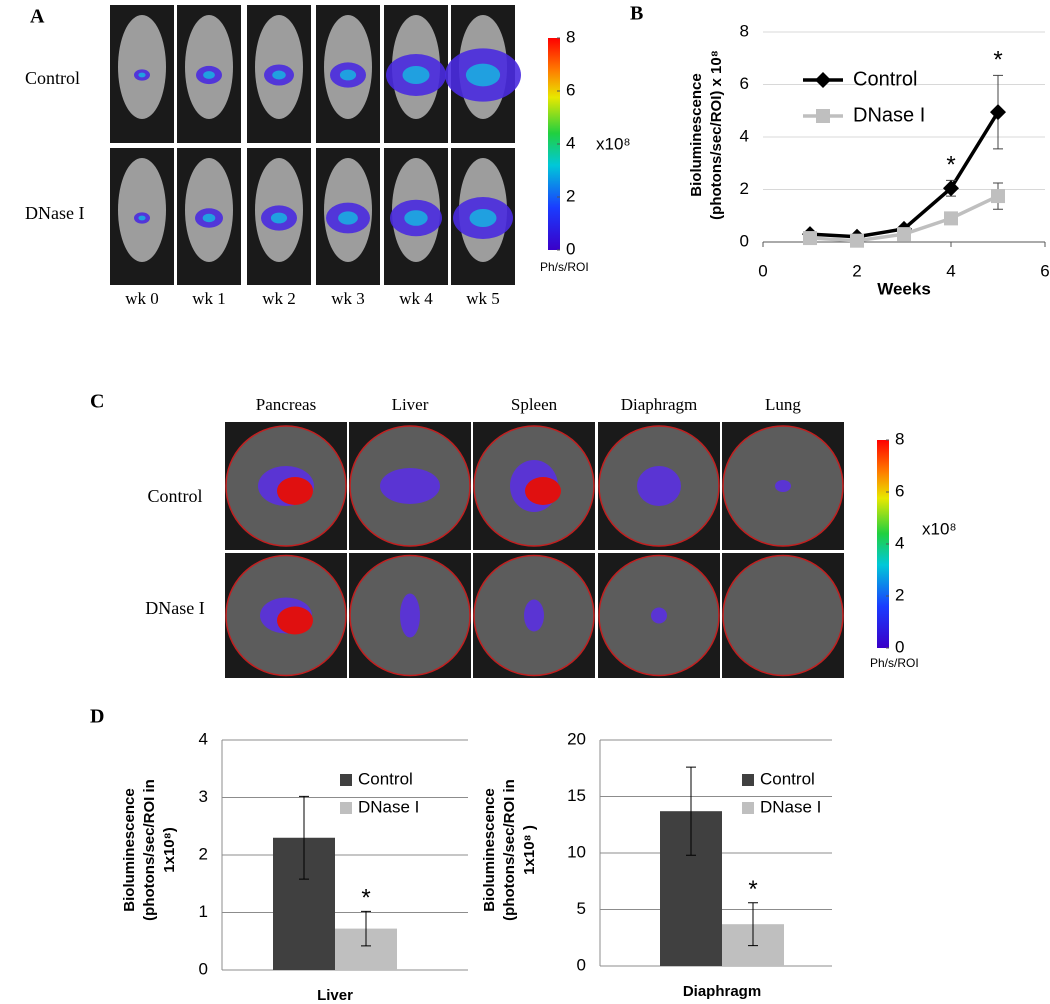  I want to click on column-label: wk 4, so click(416, 298).